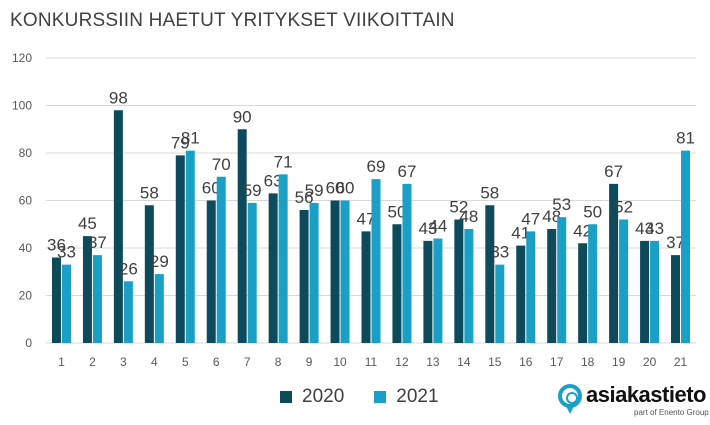 This screenshot has width=710, height=425. What do you see at coordinates (520, 233) in the screenshot?
I see `data-label: 41` at bounding box center [520, 233].